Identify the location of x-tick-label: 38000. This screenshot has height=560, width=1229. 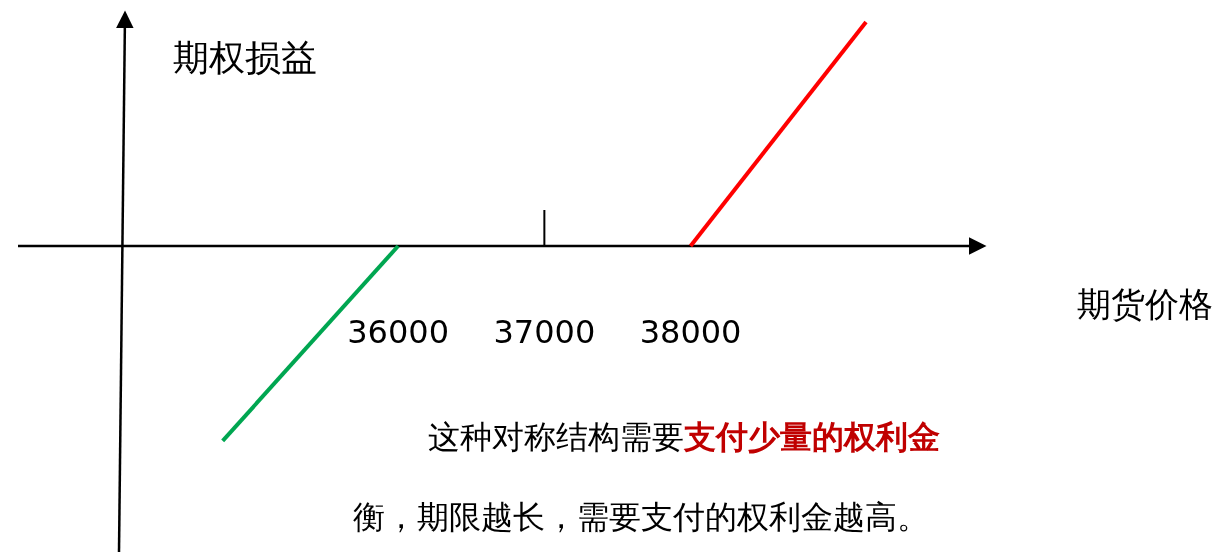
(690, 332).